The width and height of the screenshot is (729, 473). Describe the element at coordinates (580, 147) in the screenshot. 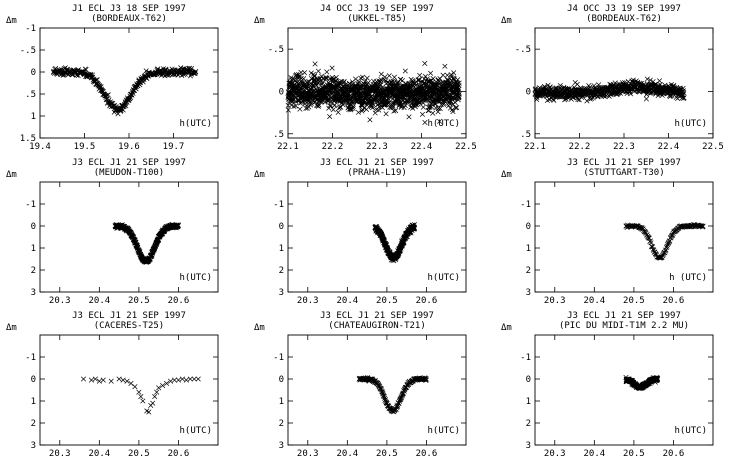

I see `x-tick-label: 22.2` at that location.